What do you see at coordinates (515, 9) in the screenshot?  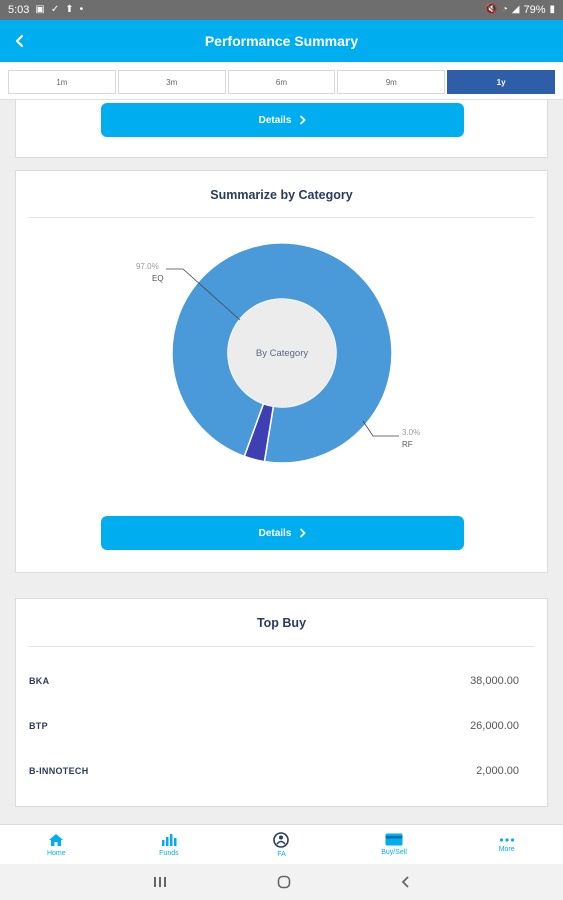 I see `signal-icon: ◢` at bounding box center [515, 9].